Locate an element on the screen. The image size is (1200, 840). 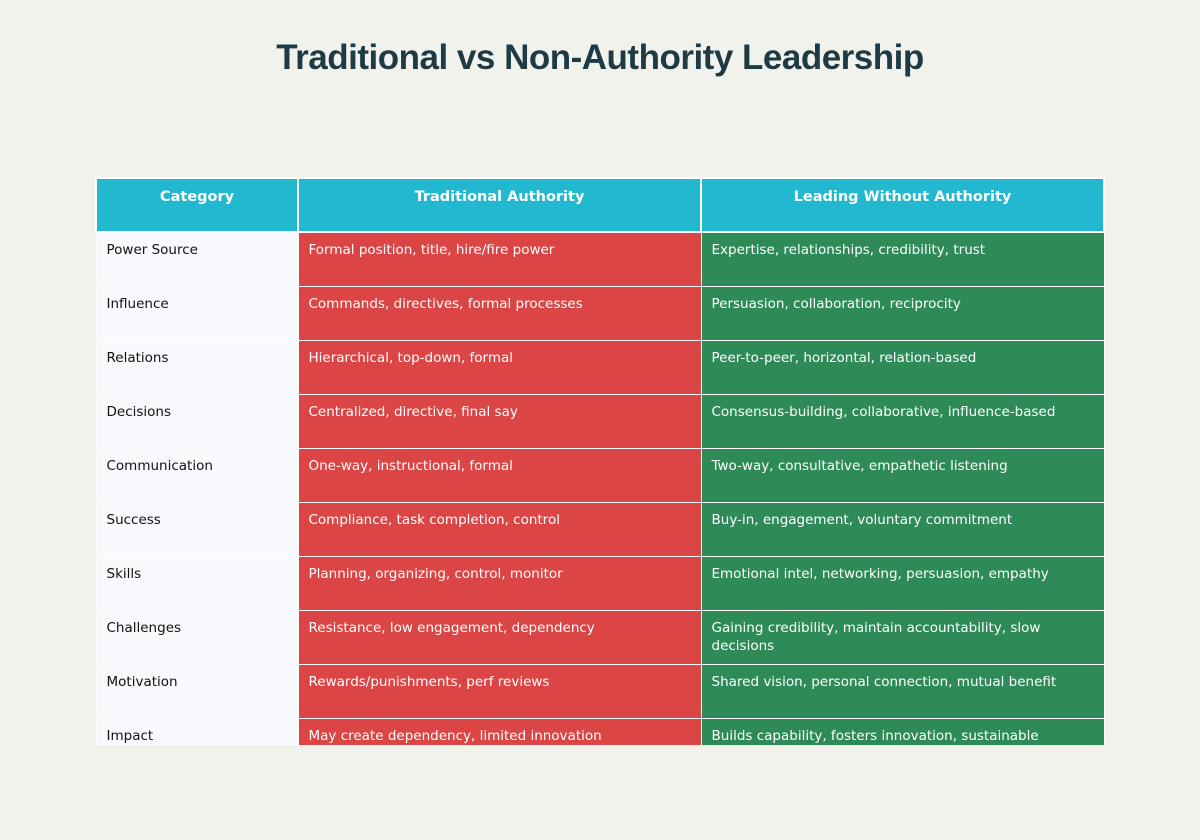
cell-leading-without-authority: Buy-in, engagement, voluntary commitment is located at coordinates (902, 529).